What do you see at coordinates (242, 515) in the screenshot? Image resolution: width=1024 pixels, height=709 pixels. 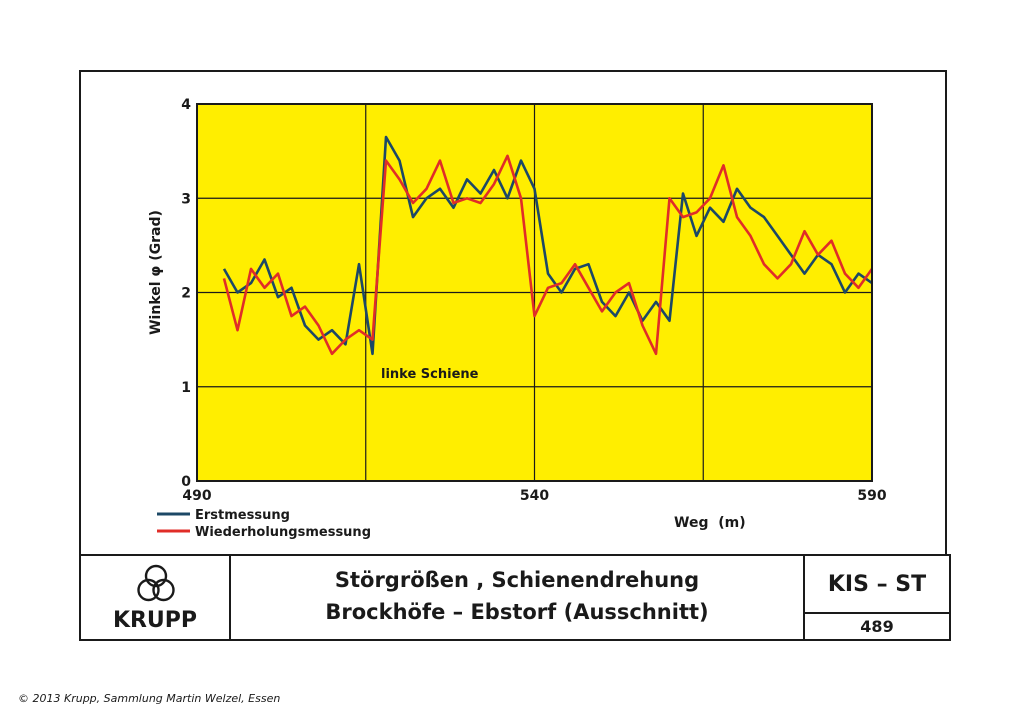 I see `legend-label: Erstmessung` at bounding box center [242, 515].